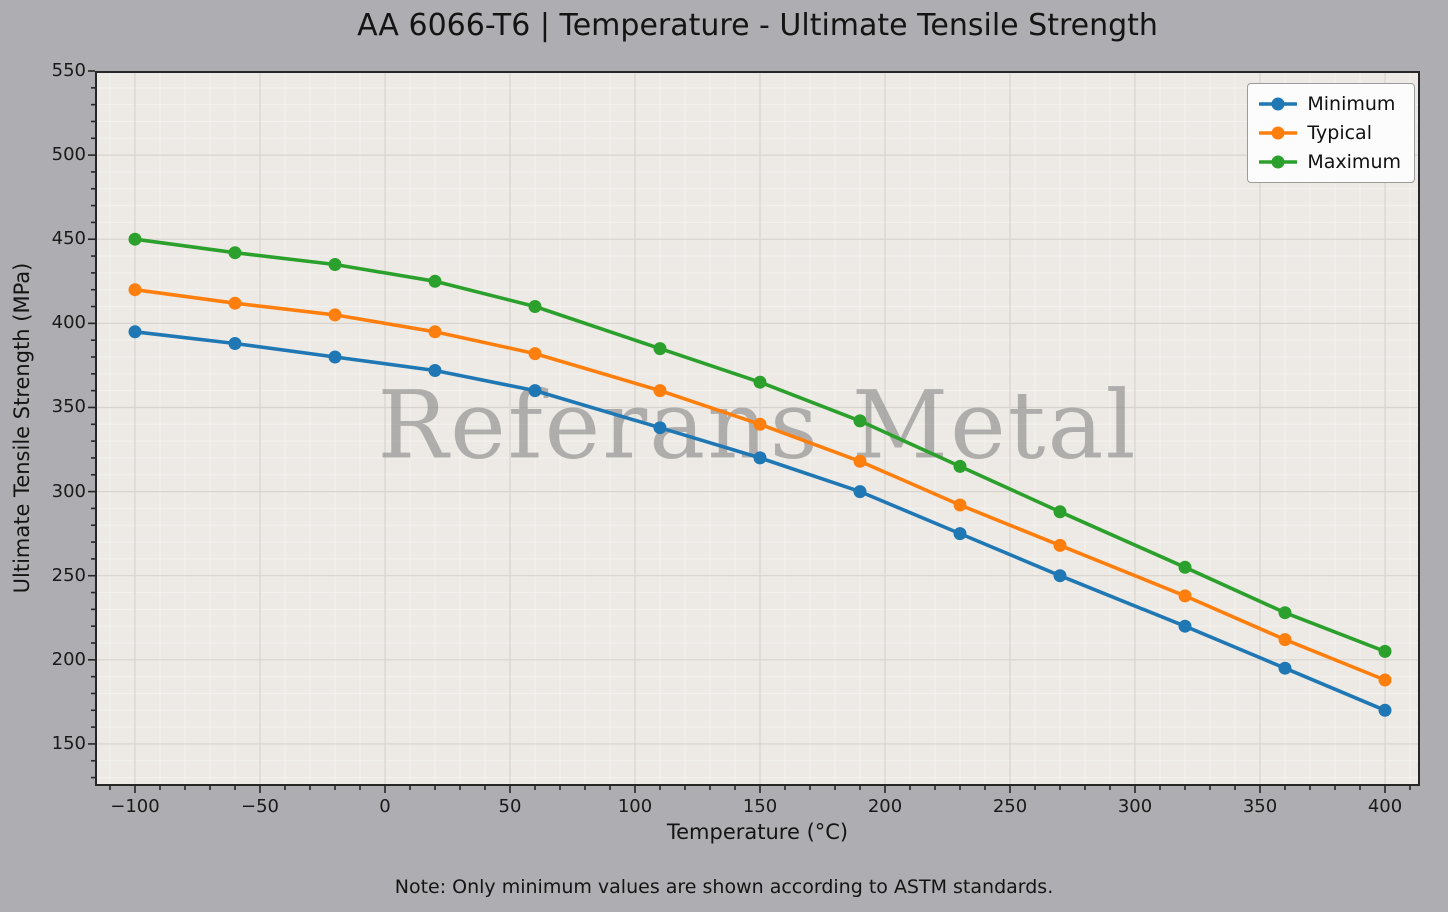 The image size is (1448, 912). Describe the element at coordinates (68, 659) in the screenshot. I see `y-tick-label: 200` at that location.